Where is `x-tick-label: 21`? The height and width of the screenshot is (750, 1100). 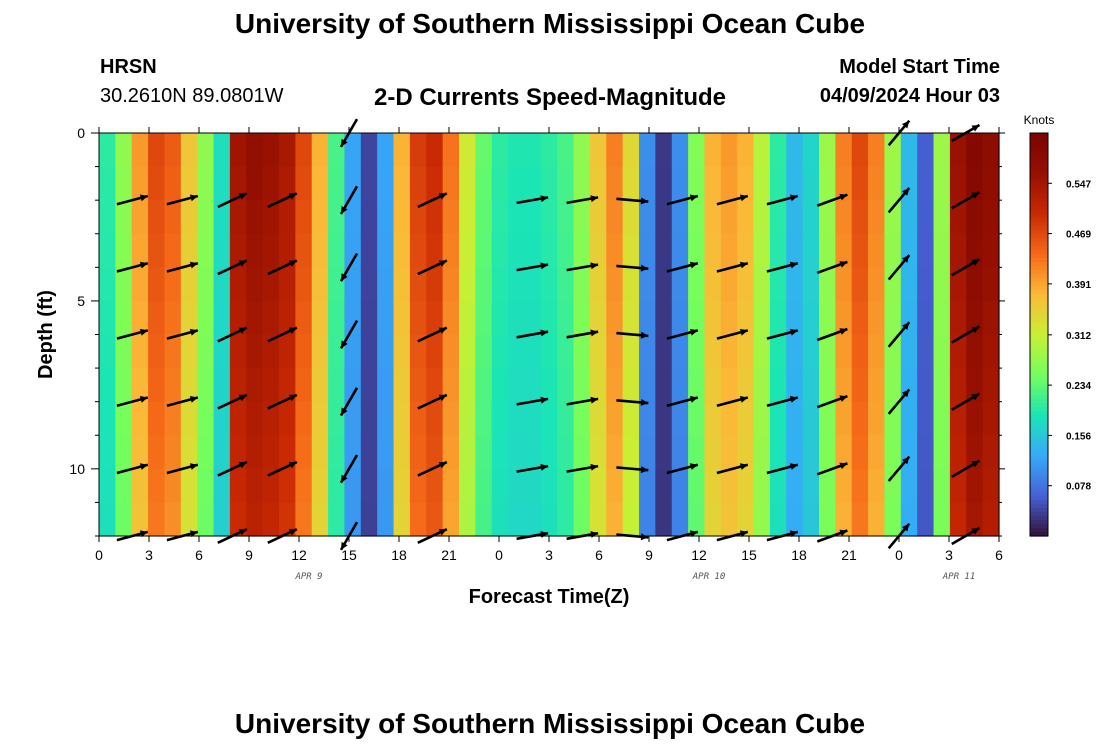
x-tick-label: 21 is located at coordinates (849, 555).